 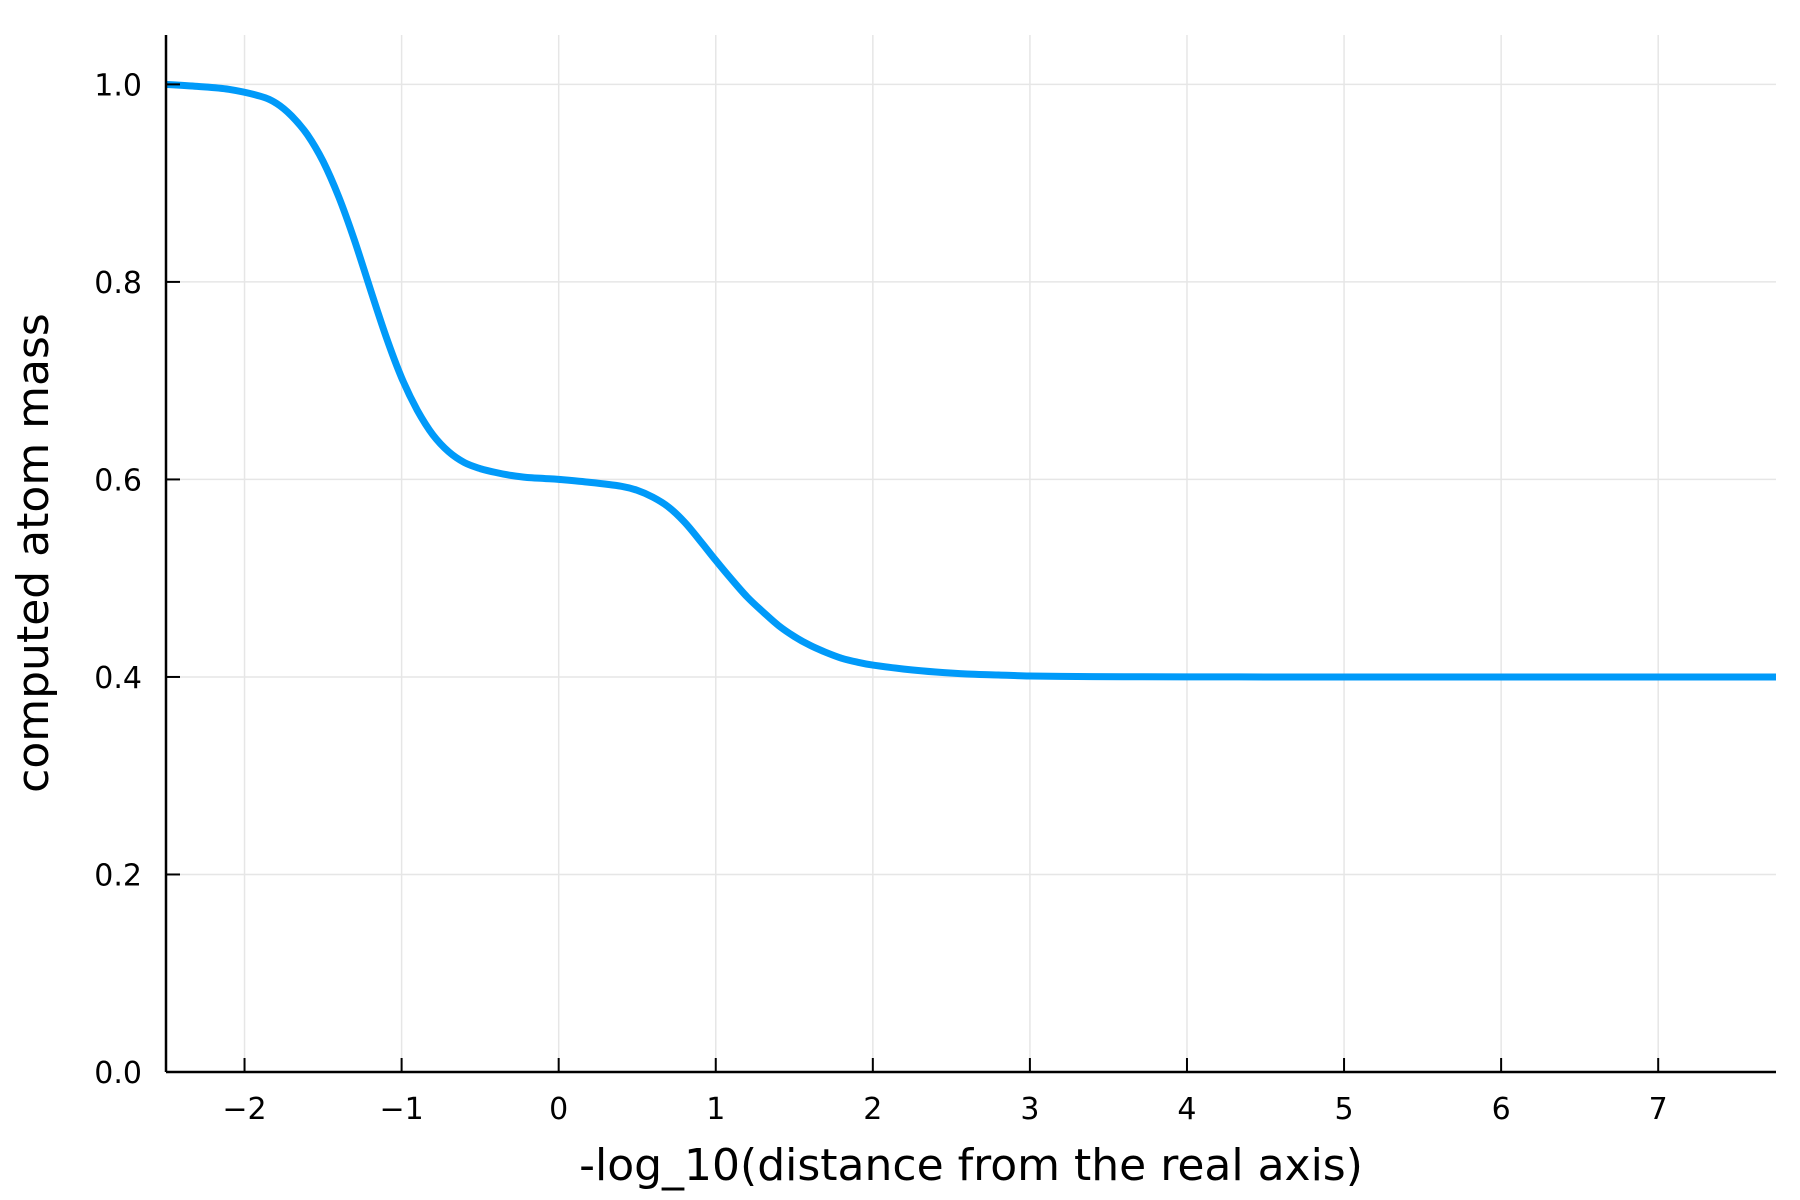 What do you see at coordinates (558, 1109) in the screenshot?
I see `x-tick-label: 0` at bounding box center [558, 1109].